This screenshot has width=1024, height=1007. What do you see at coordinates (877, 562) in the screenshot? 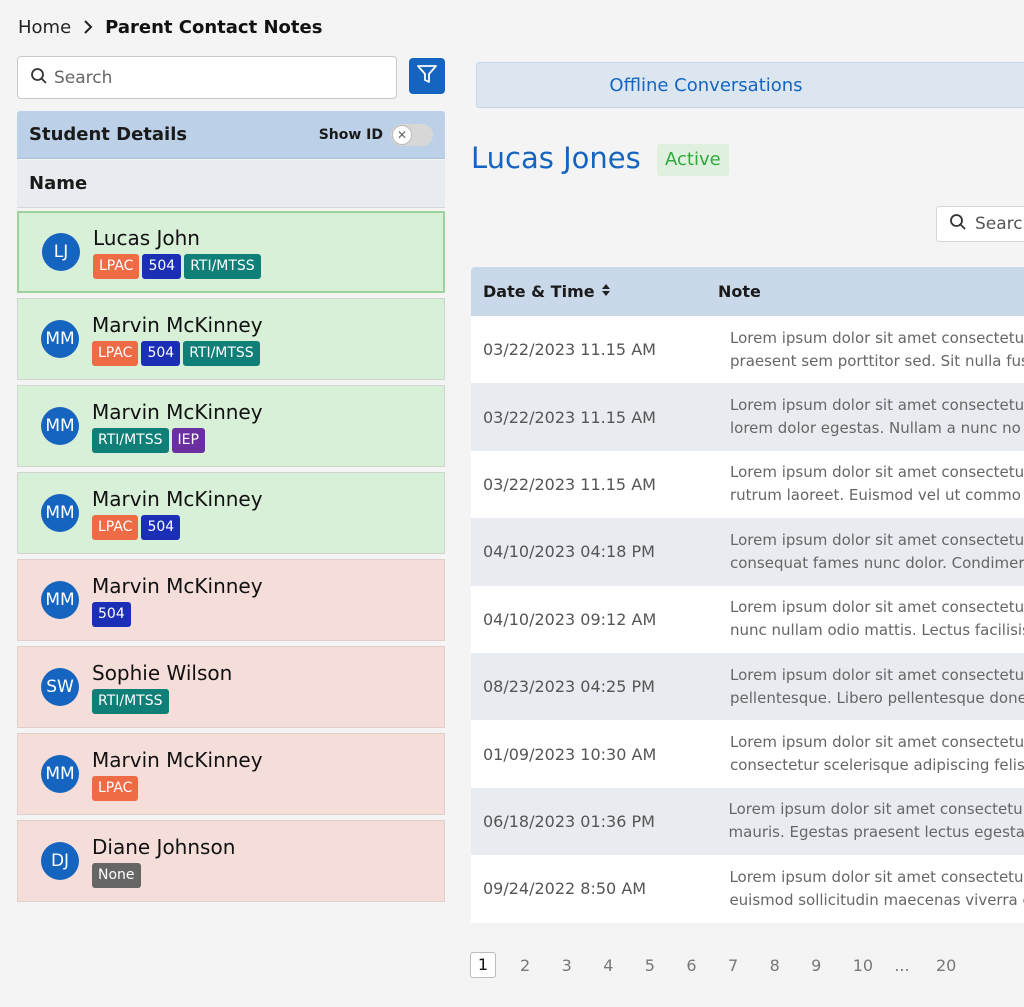
I see `note-line: consequat fames nunc dolor. Condimer` at bounding box center [877, 562].